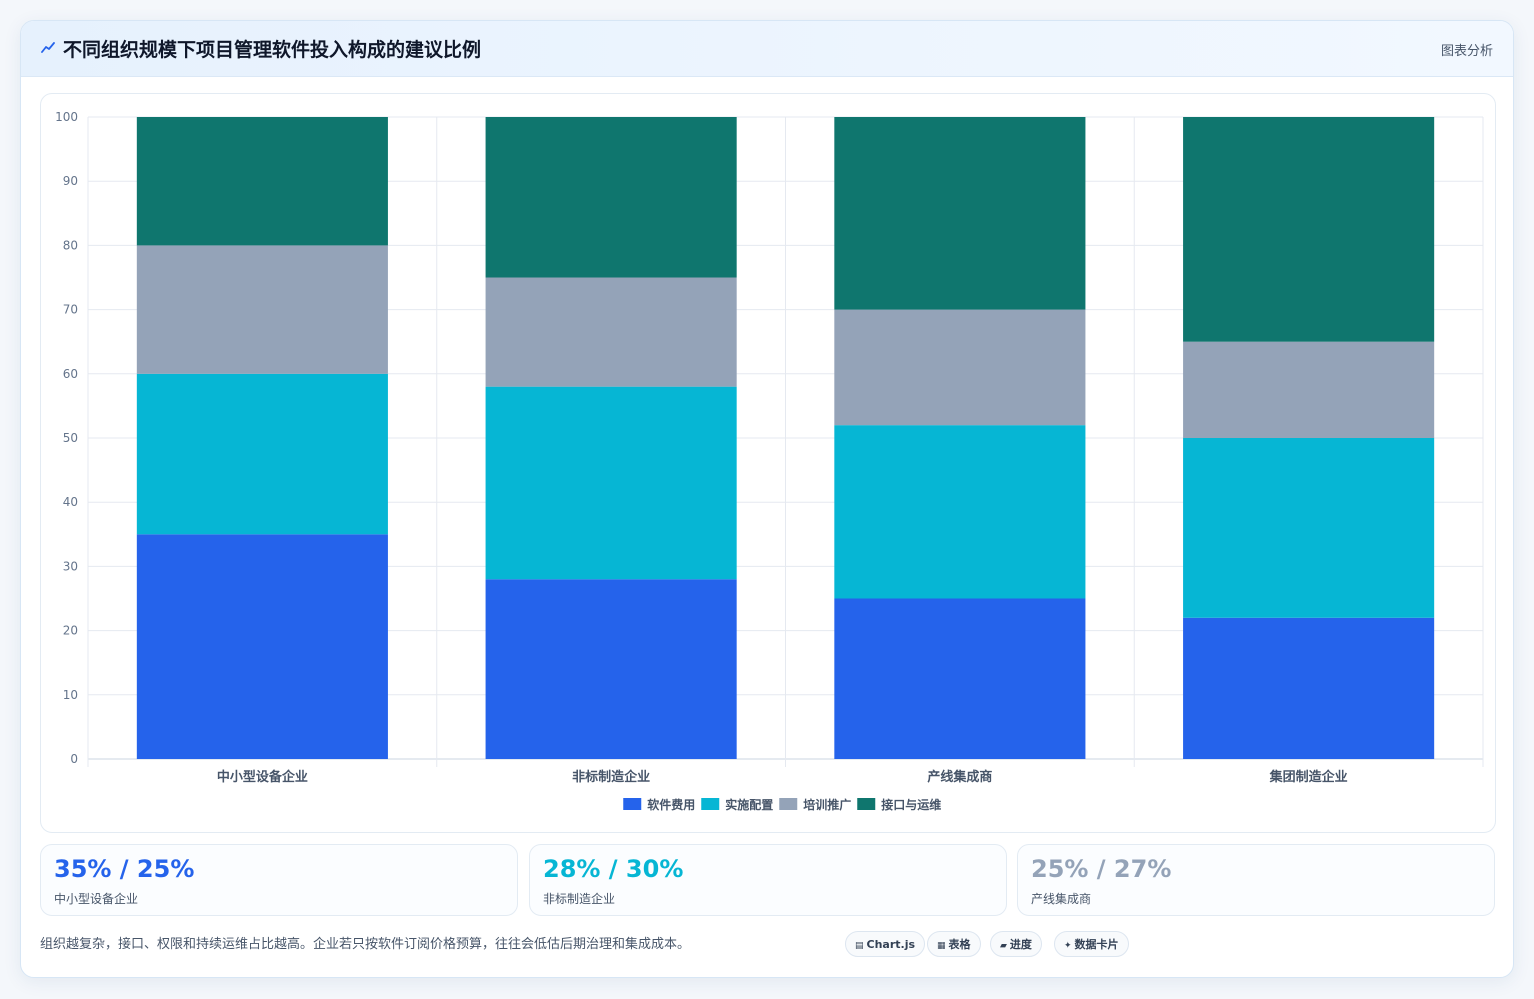 This screenshot has height=999, width=1534. I want to click on stat-card: 25% / 27% 产线集成商, so click(1256, 880).